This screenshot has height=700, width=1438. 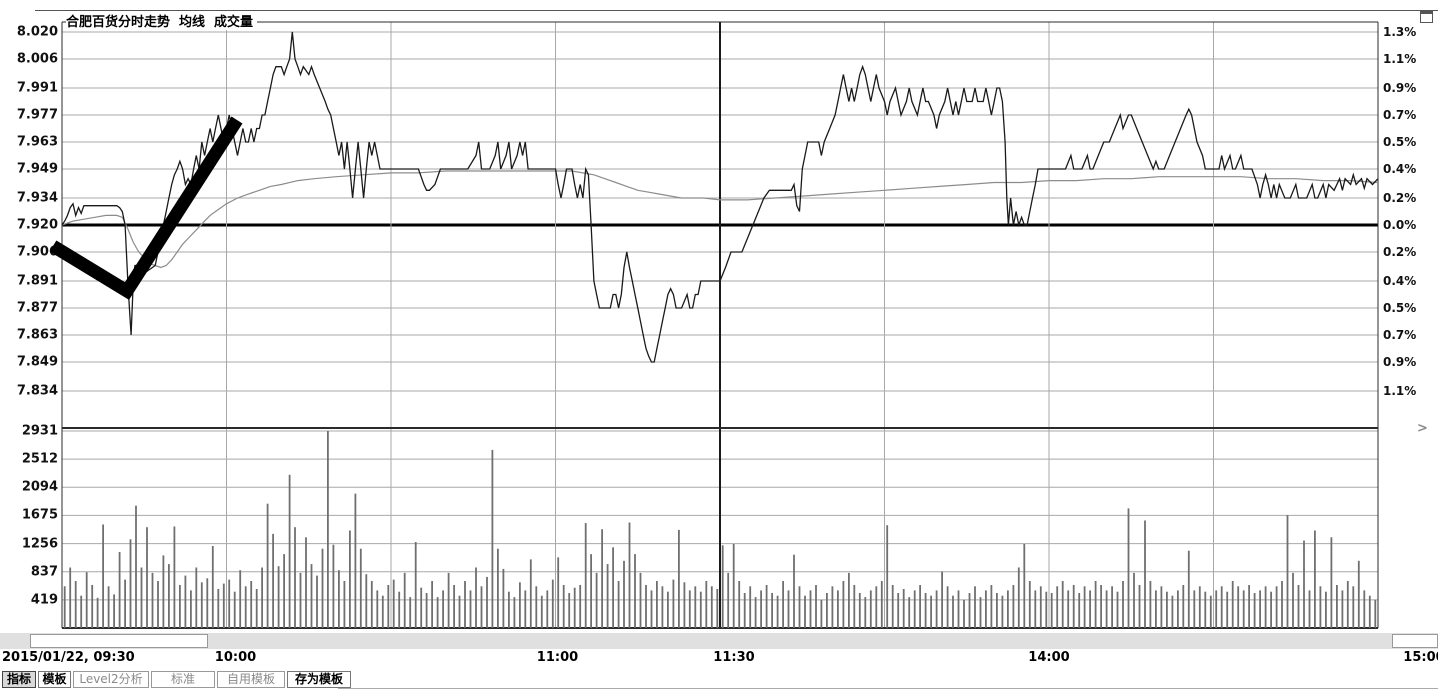 What do you see at coordinates (19, 679) in the screenshot?
I see `tab-indicators: 指标` at bounding box center [19, 679].